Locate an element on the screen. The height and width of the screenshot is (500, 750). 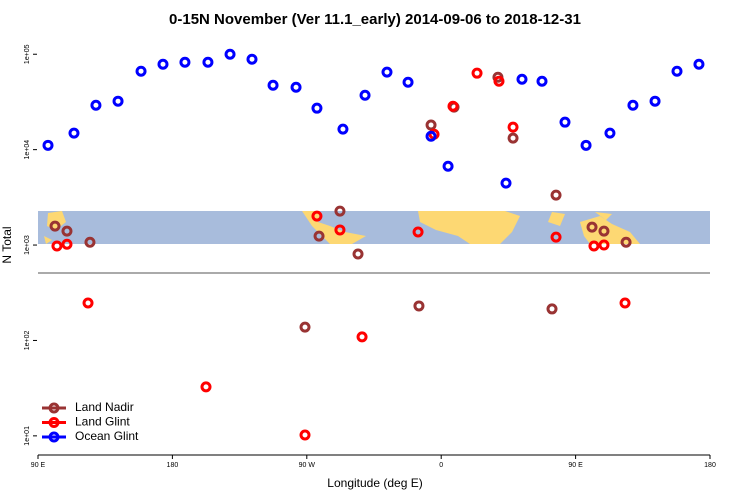
y-tick-label: 1e+01 is located at coordinates (27, 436).